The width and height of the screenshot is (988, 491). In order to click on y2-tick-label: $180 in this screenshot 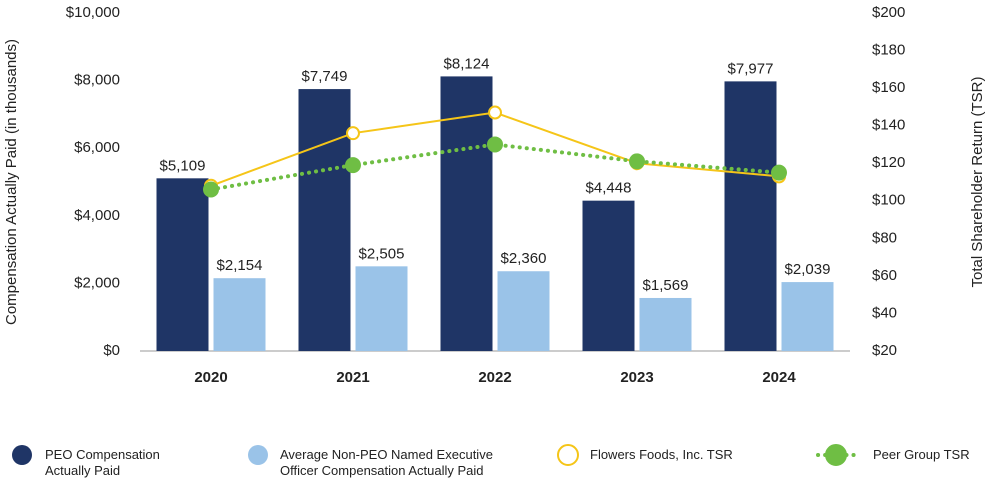, I will do `click(888, 50)`.